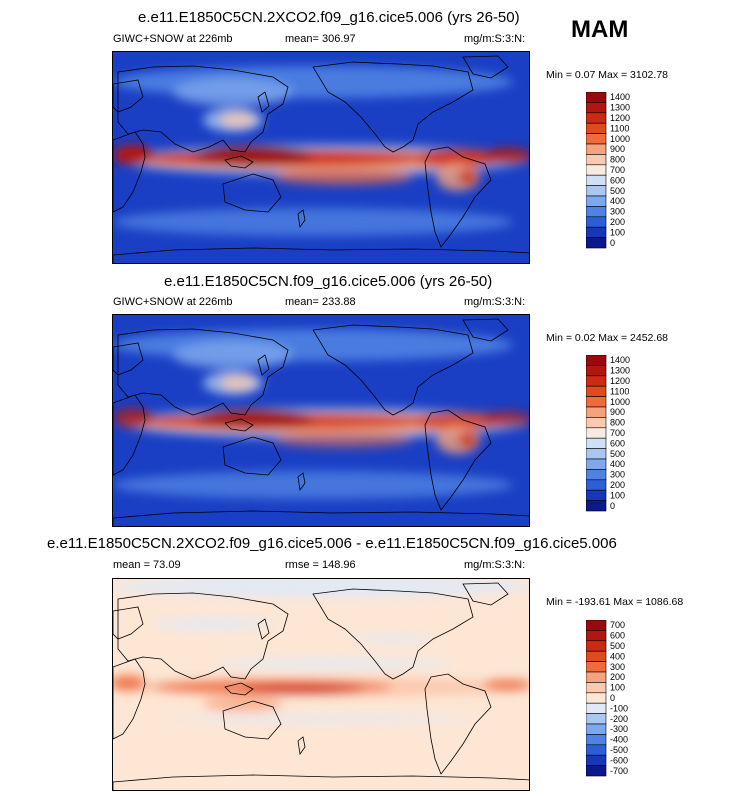  I want to click on colorbar-level-label: -200, so click(619, 719).